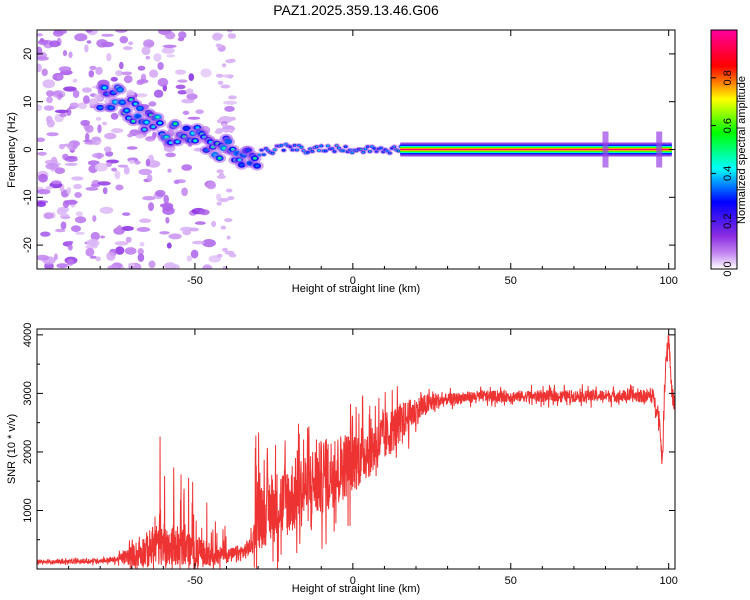 The image size is (750, 600). I want to click on colorbar-tick-label: 0.6, so click(728, 125).